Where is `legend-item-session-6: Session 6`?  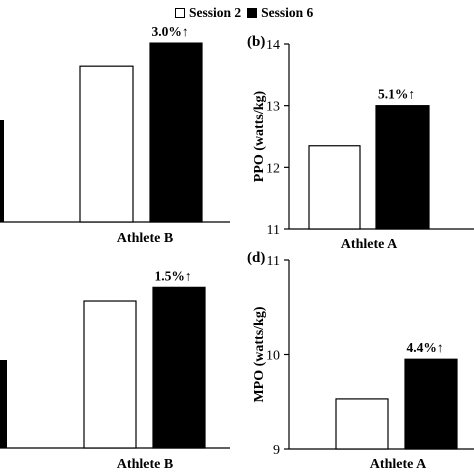 legend-item-session-6: Session 6 is located at coordinates (280, 13).